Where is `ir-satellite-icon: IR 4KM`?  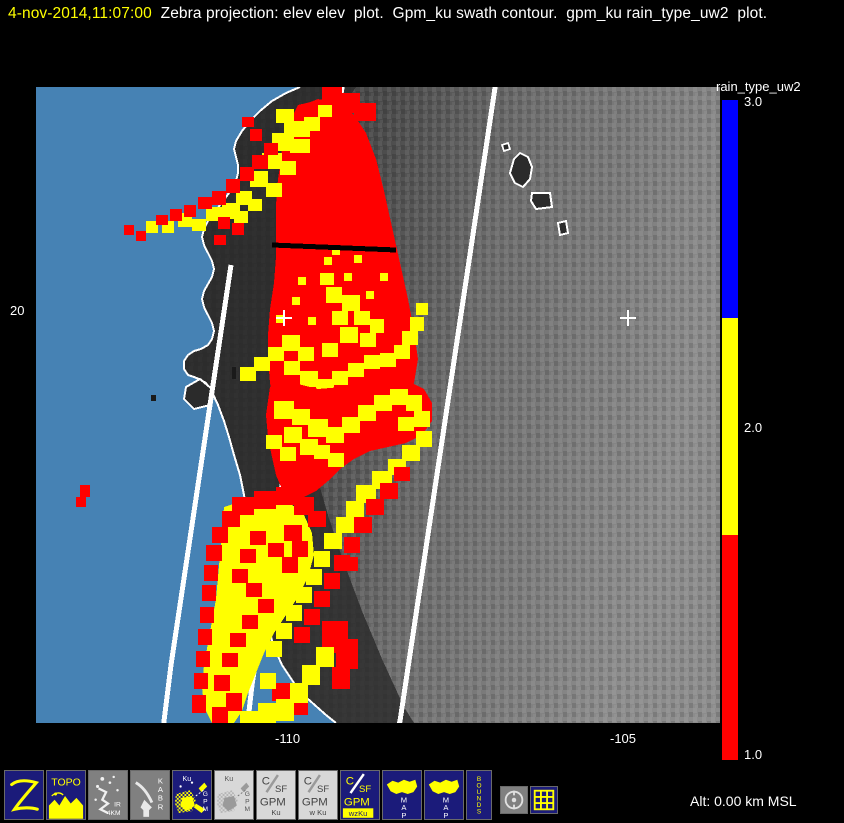
ir-satellite-icon: IR 4KM is located at coordinates (107, 796).